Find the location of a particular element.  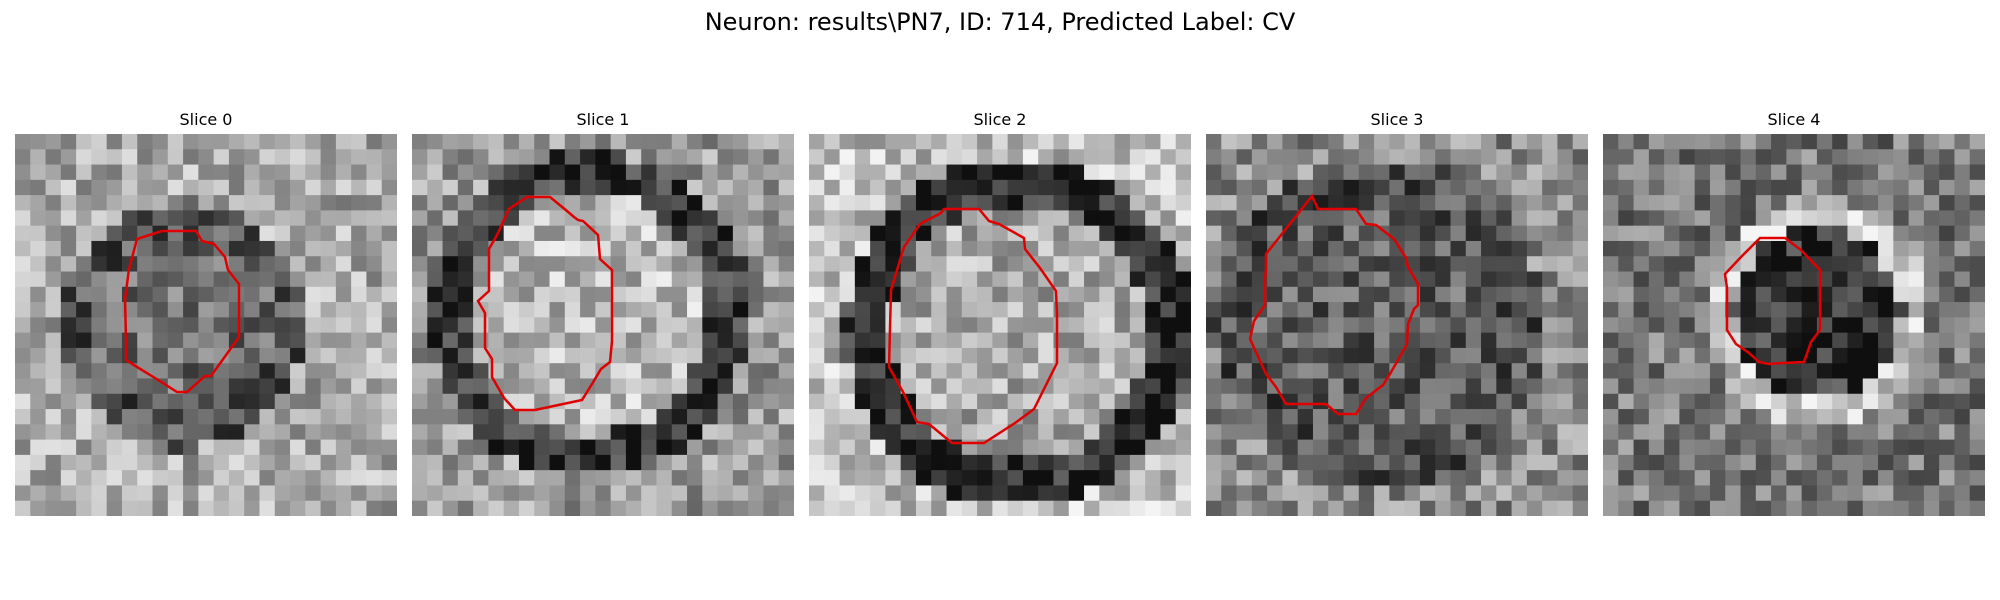

slice-title: Slice 3 is located at coordinates (1397, 120).